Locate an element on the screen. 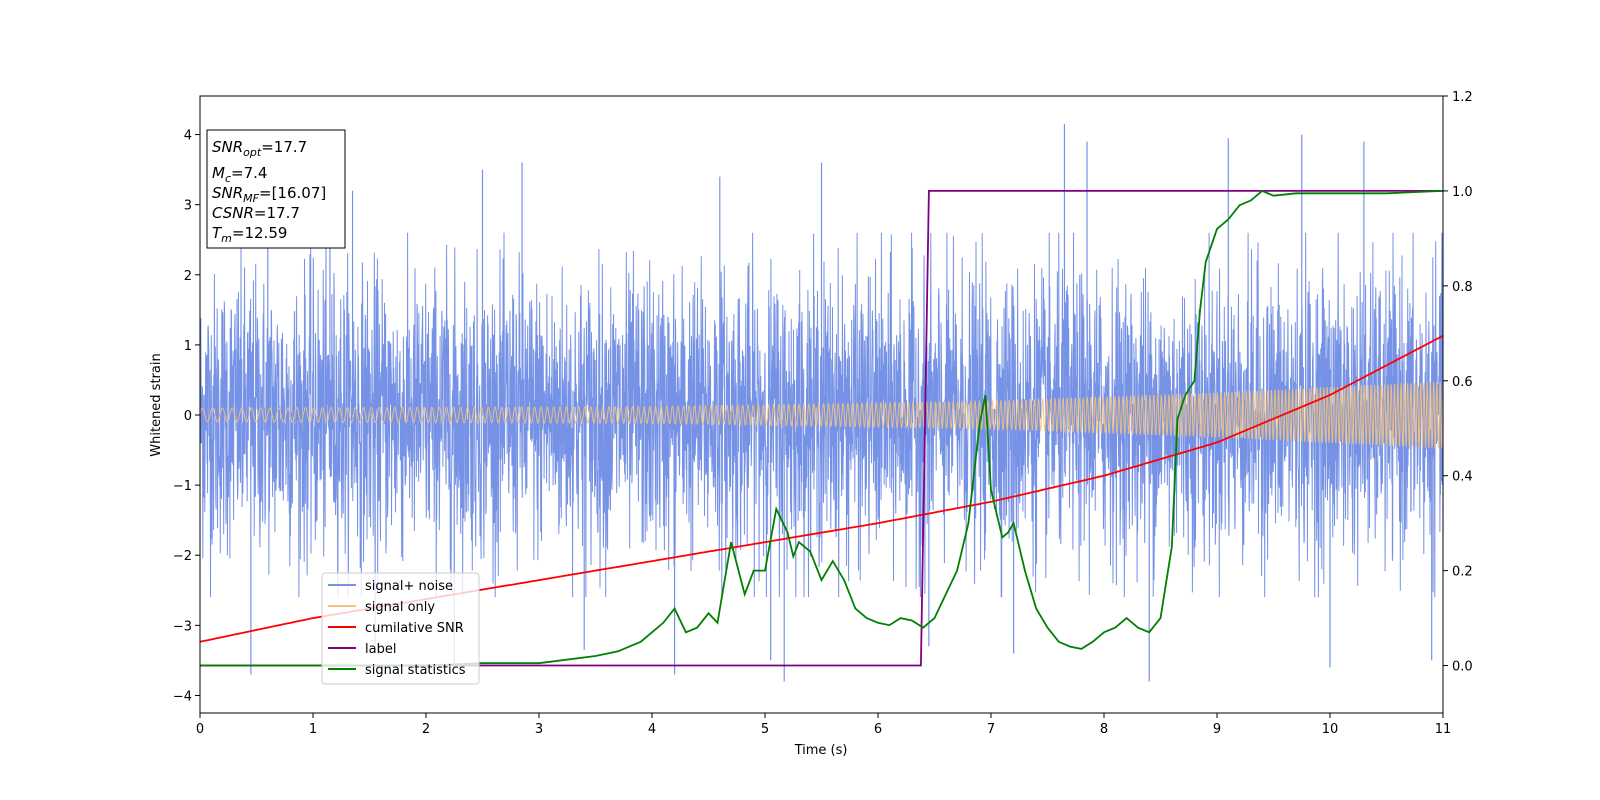  y-tick-label: −3 is located at coordinates (182, 626).